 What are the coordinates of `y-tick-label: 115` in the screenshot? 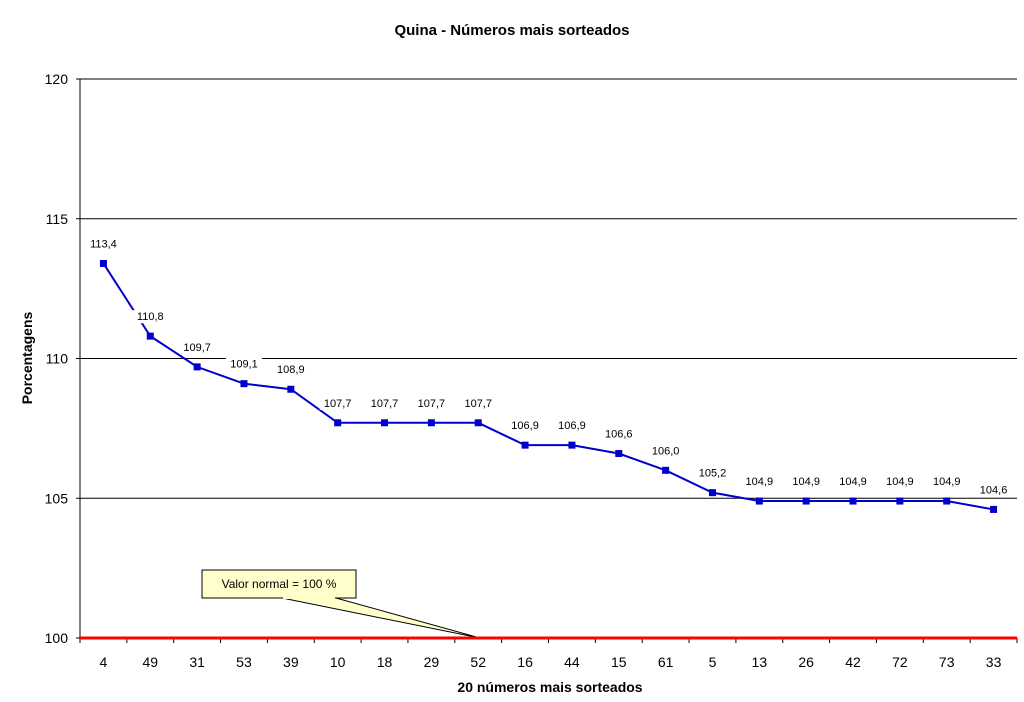 It's located at (57, 219).